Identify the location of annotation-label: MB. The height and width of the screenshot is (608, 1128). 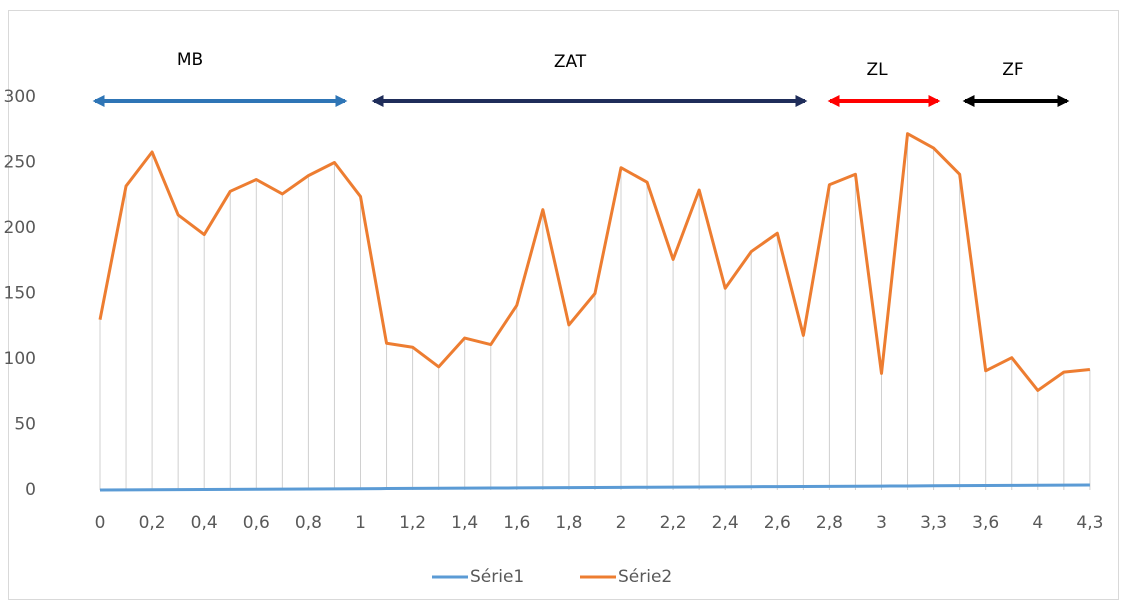
(190, 60).